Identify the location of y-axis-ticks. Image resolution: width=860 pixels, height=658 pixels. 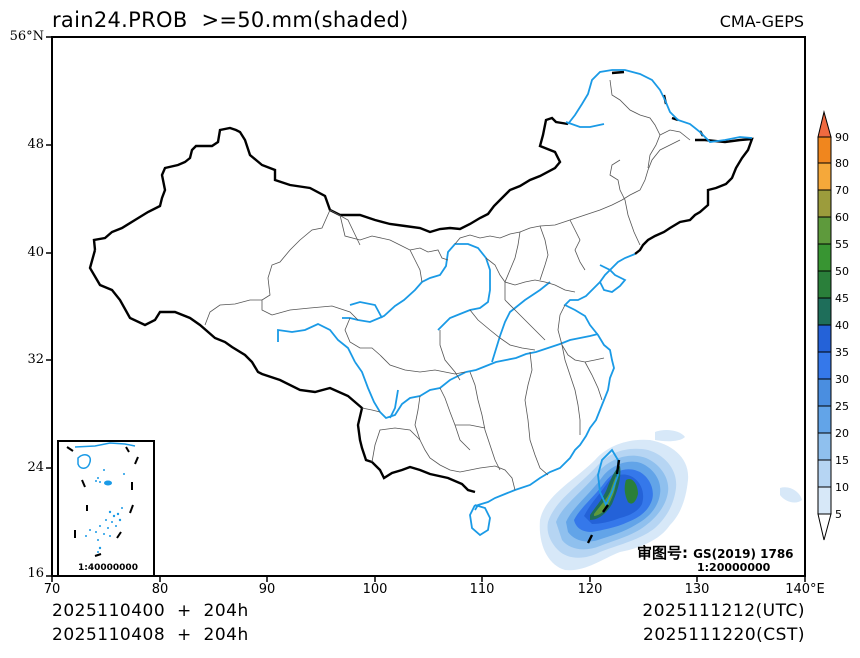
(49, 306).